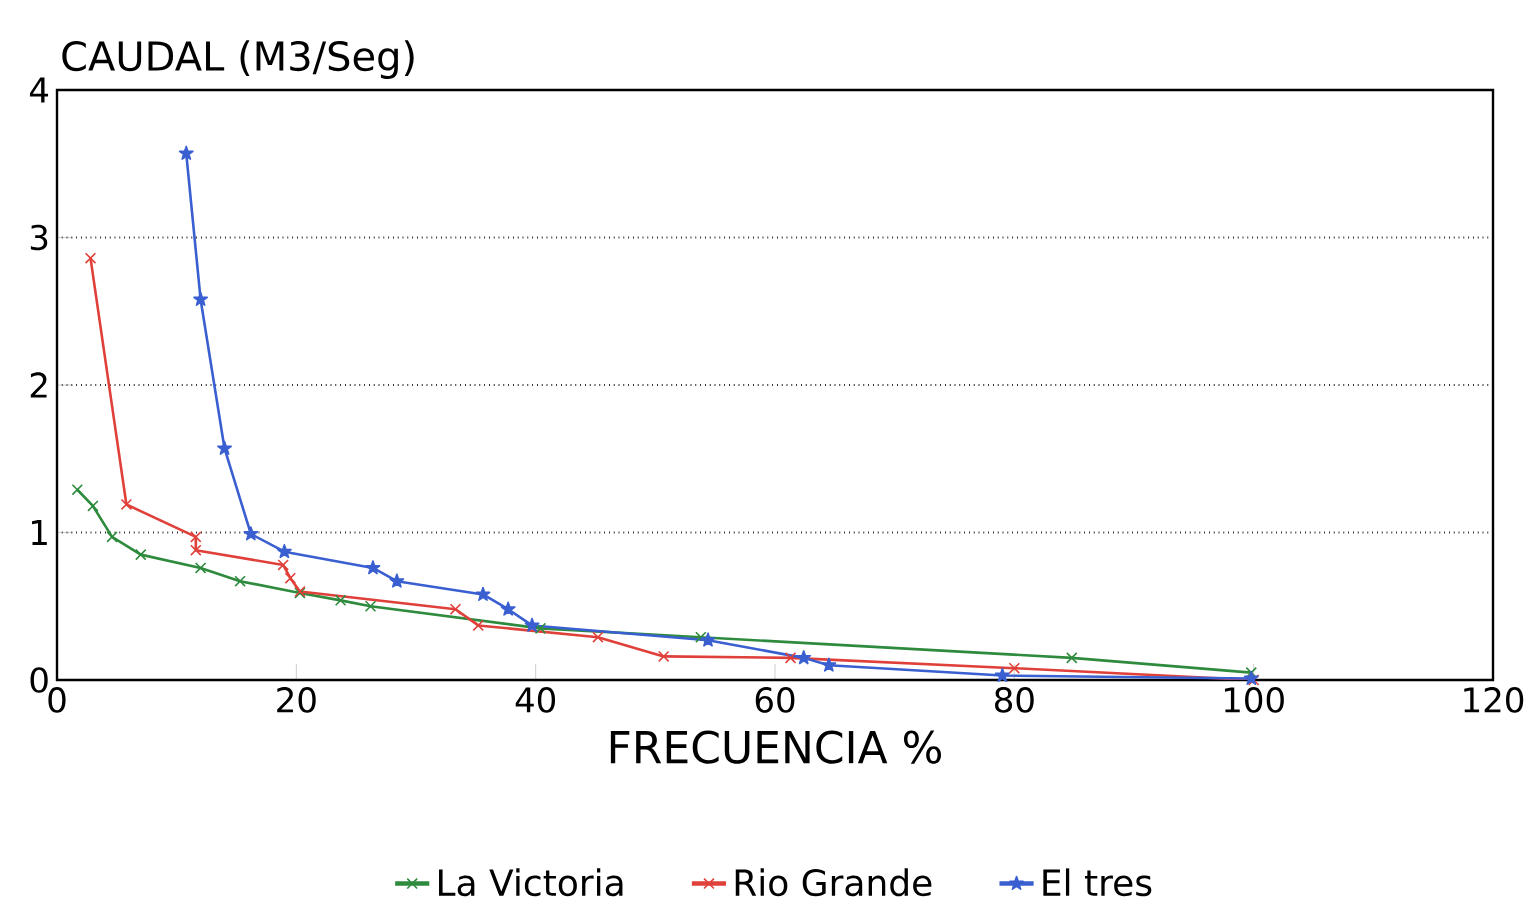  Describe the element at coordinates (535, 700) in the screenshot. I see `x-tick-label: 40` at that location.